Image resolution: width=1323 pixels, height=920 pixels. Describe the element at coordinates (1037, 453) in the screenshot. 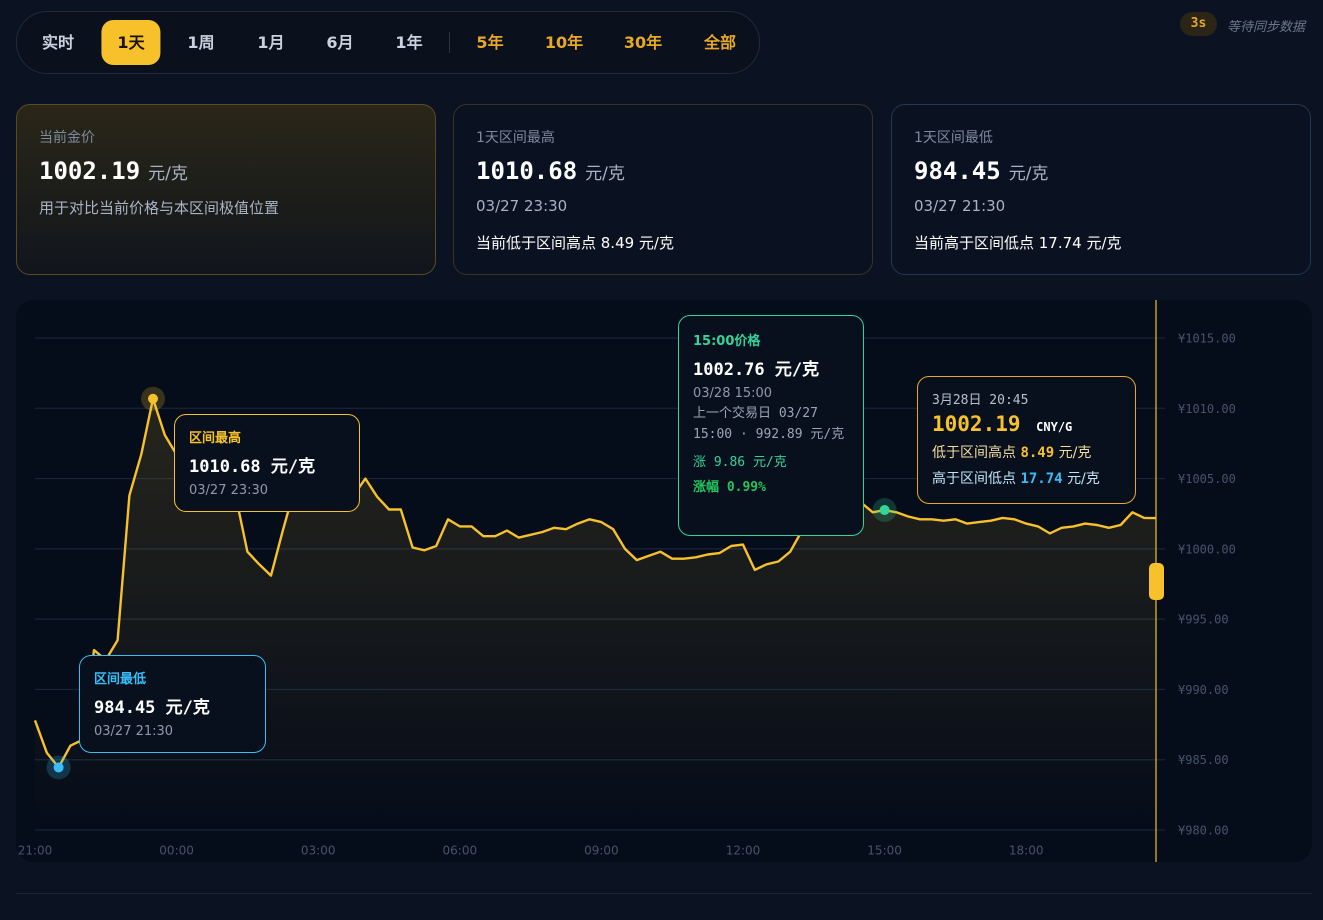

I see `tip-number: 8.49` at that location.